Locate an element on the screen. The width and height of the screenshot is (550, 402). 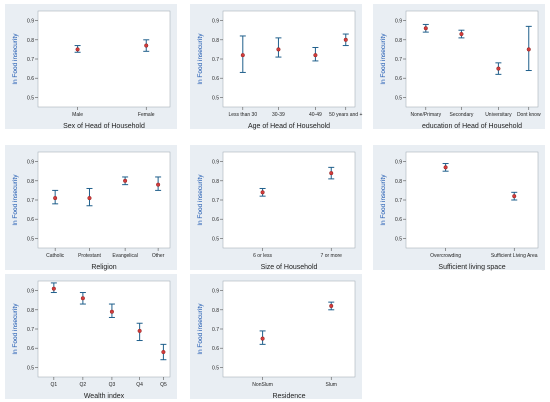
x-tick-label: Secondary is located at coordinates (461, 115).